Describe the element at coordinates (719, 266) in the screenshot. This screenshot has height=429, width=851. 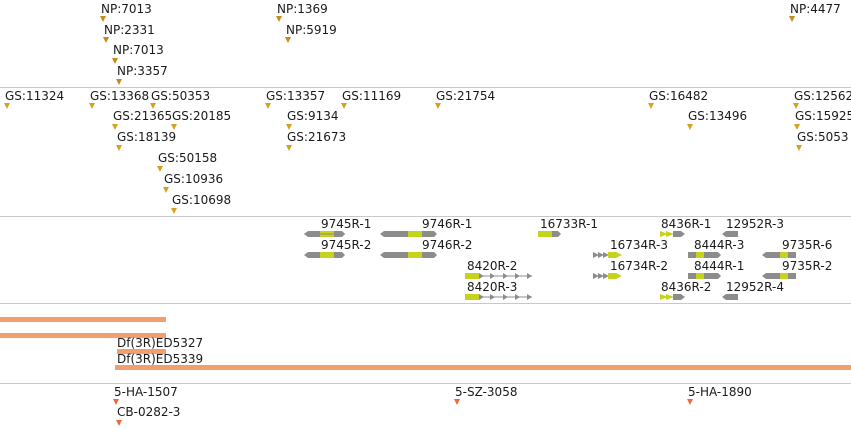
I see `rnai-feature-label: 8444R-1` at that location.